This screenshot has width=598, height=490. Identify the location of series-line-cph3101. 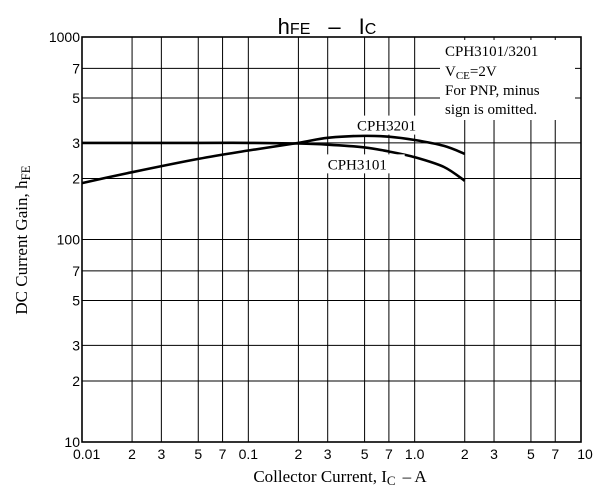
(274, 161).